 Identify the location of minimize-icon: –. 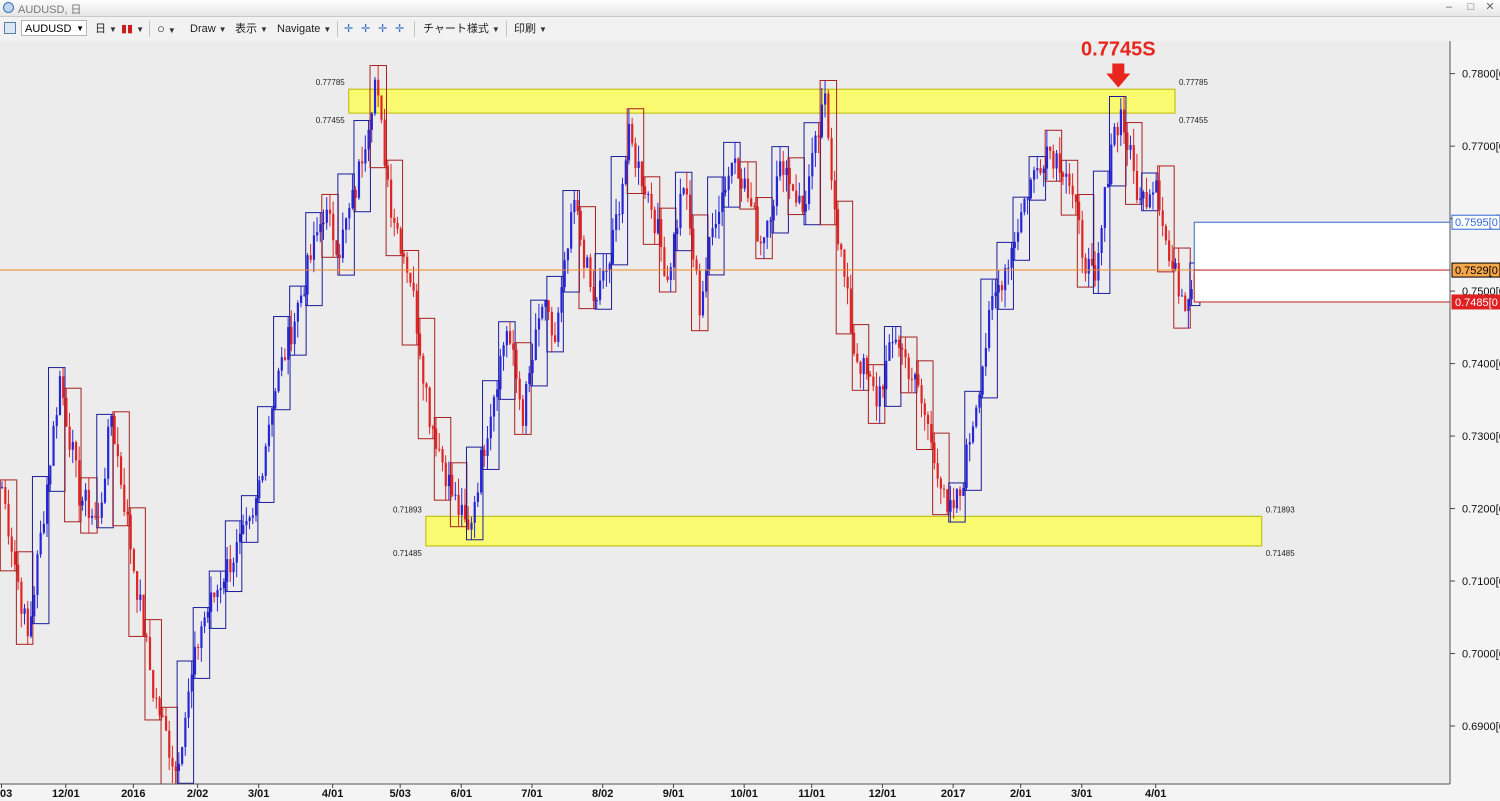
(1449, 7).